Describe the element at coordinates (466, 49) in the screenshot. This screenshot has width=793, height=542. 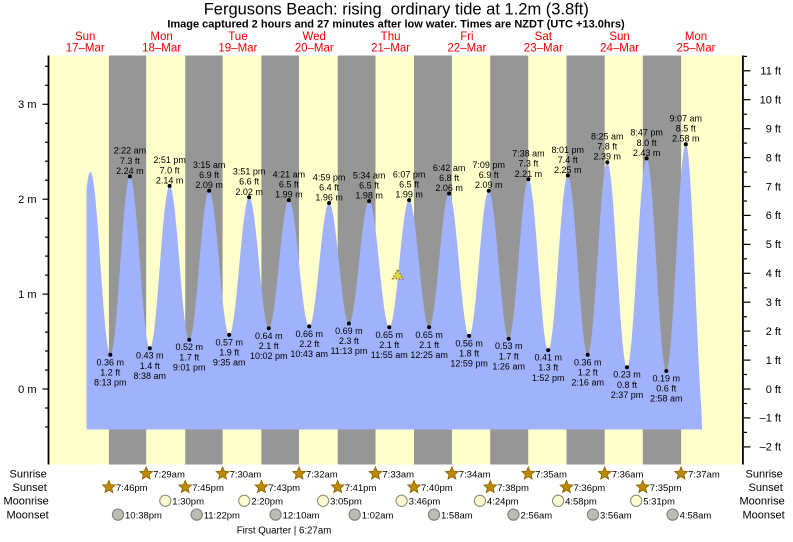
I see `svg-text: 22–Mar` at that location.